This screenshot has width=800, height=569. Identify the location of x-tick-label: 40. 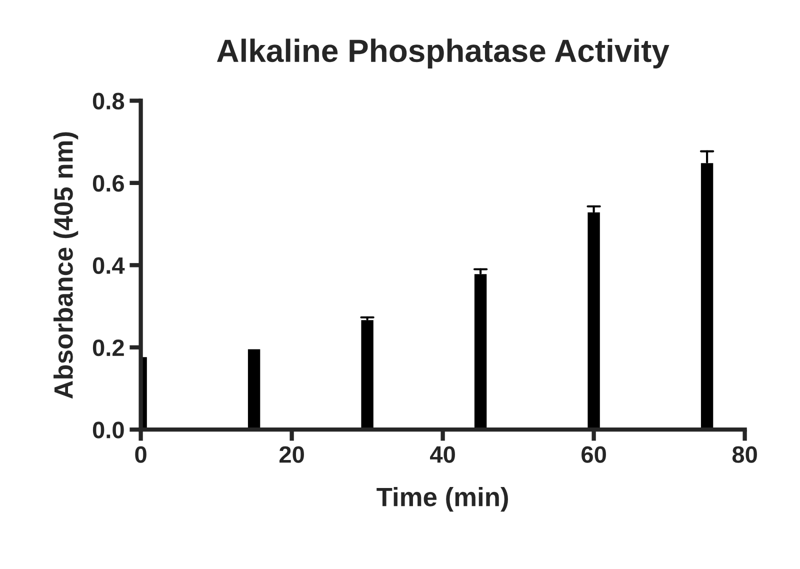
(442, 454).